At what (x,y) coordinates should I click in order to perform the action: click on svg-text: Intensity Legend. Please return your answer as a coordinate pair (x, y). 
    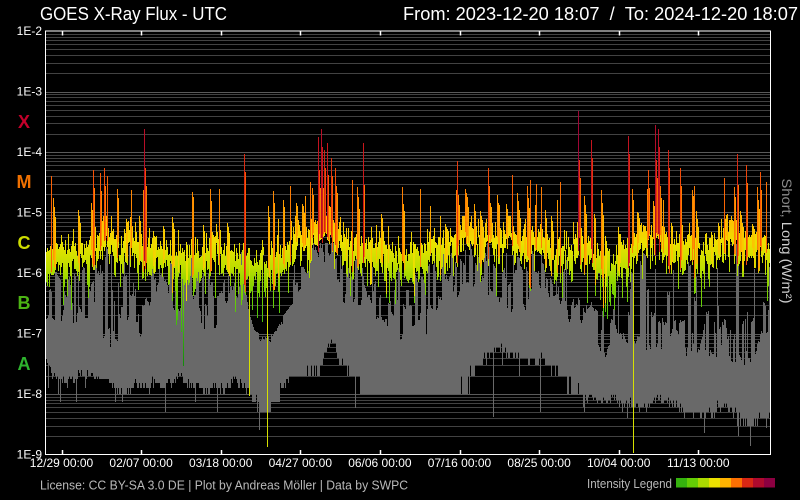
    Looking at the image, I should click on (629, 483).